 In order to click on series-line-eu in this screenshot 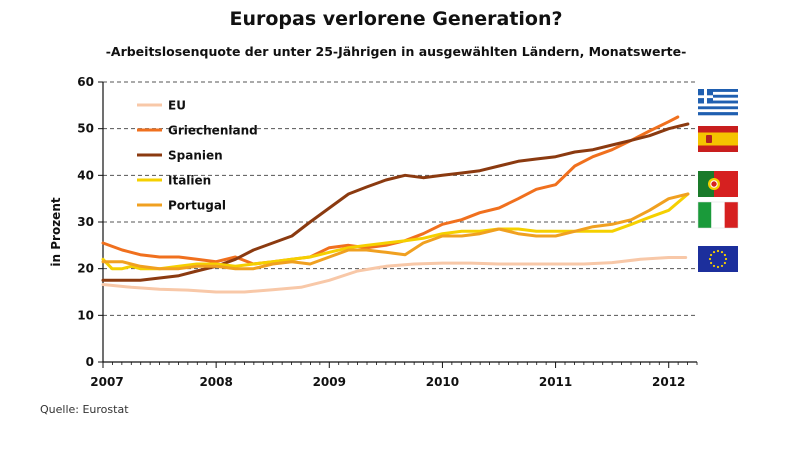, I will do `click(394, 275)`.